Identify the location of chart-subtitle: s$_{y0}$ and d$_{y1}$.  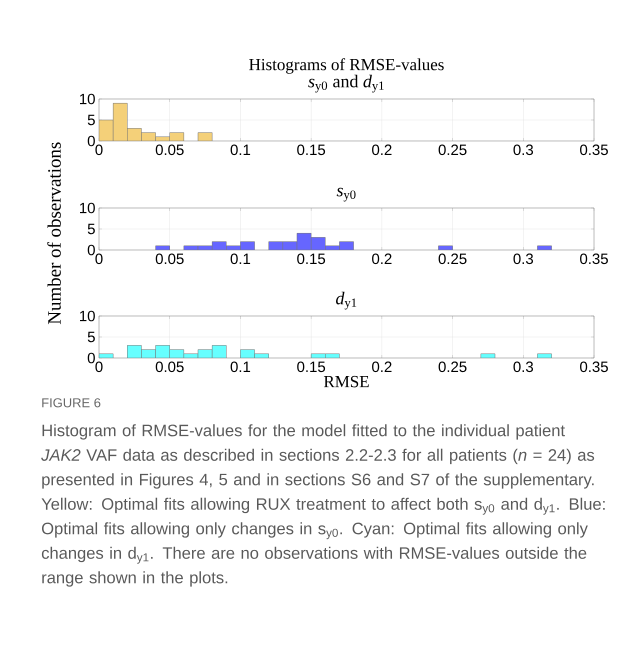
(346, 83).